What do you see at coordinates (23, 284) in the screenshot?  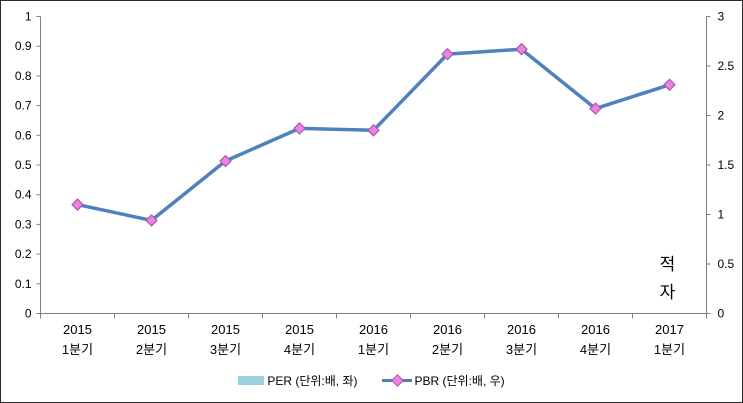 I see `left-axis-tick-label: 0.1` at bounding box center [23, 284].